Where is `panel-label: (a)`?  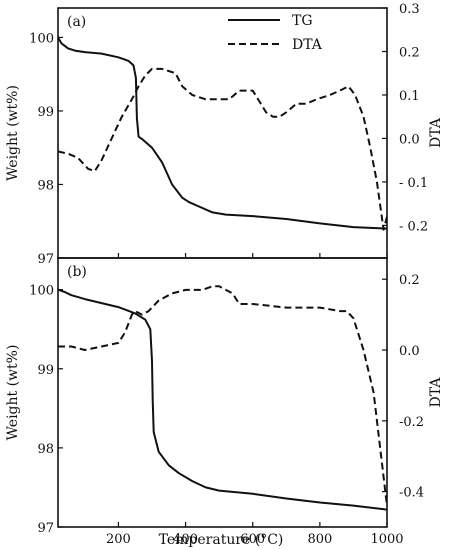 panel-label: (a) is located at coordinates (76, 22).